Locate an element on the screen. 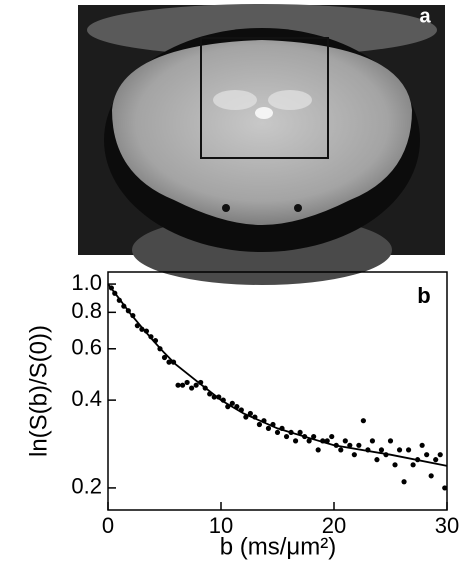 The height and width of the screenshot is (564, 466). x-tick-label: 30 is located at coordinates (447, 525).